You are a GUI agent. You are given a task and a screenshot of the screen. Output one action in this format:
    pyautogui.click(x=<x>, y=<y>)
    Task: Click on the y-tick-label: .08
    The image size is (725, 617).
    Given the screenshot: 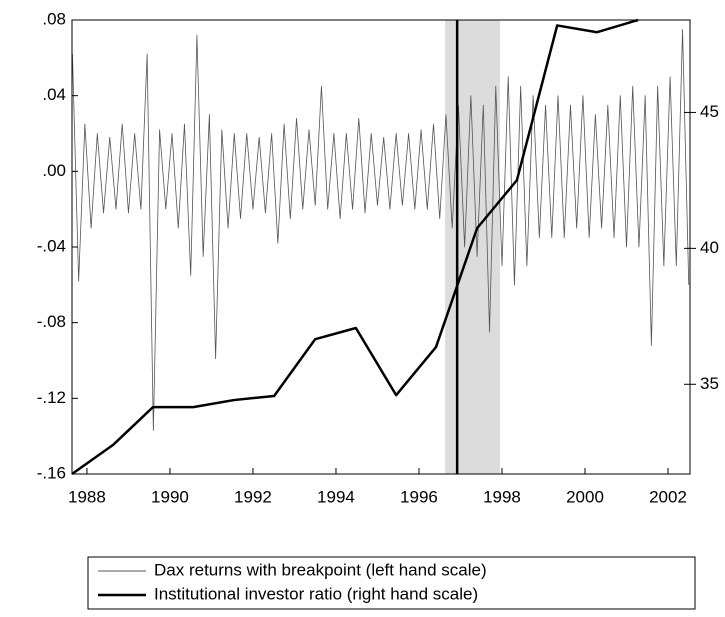 What is the action you would take?
    pyautogui.click(x=54, y=18)
    